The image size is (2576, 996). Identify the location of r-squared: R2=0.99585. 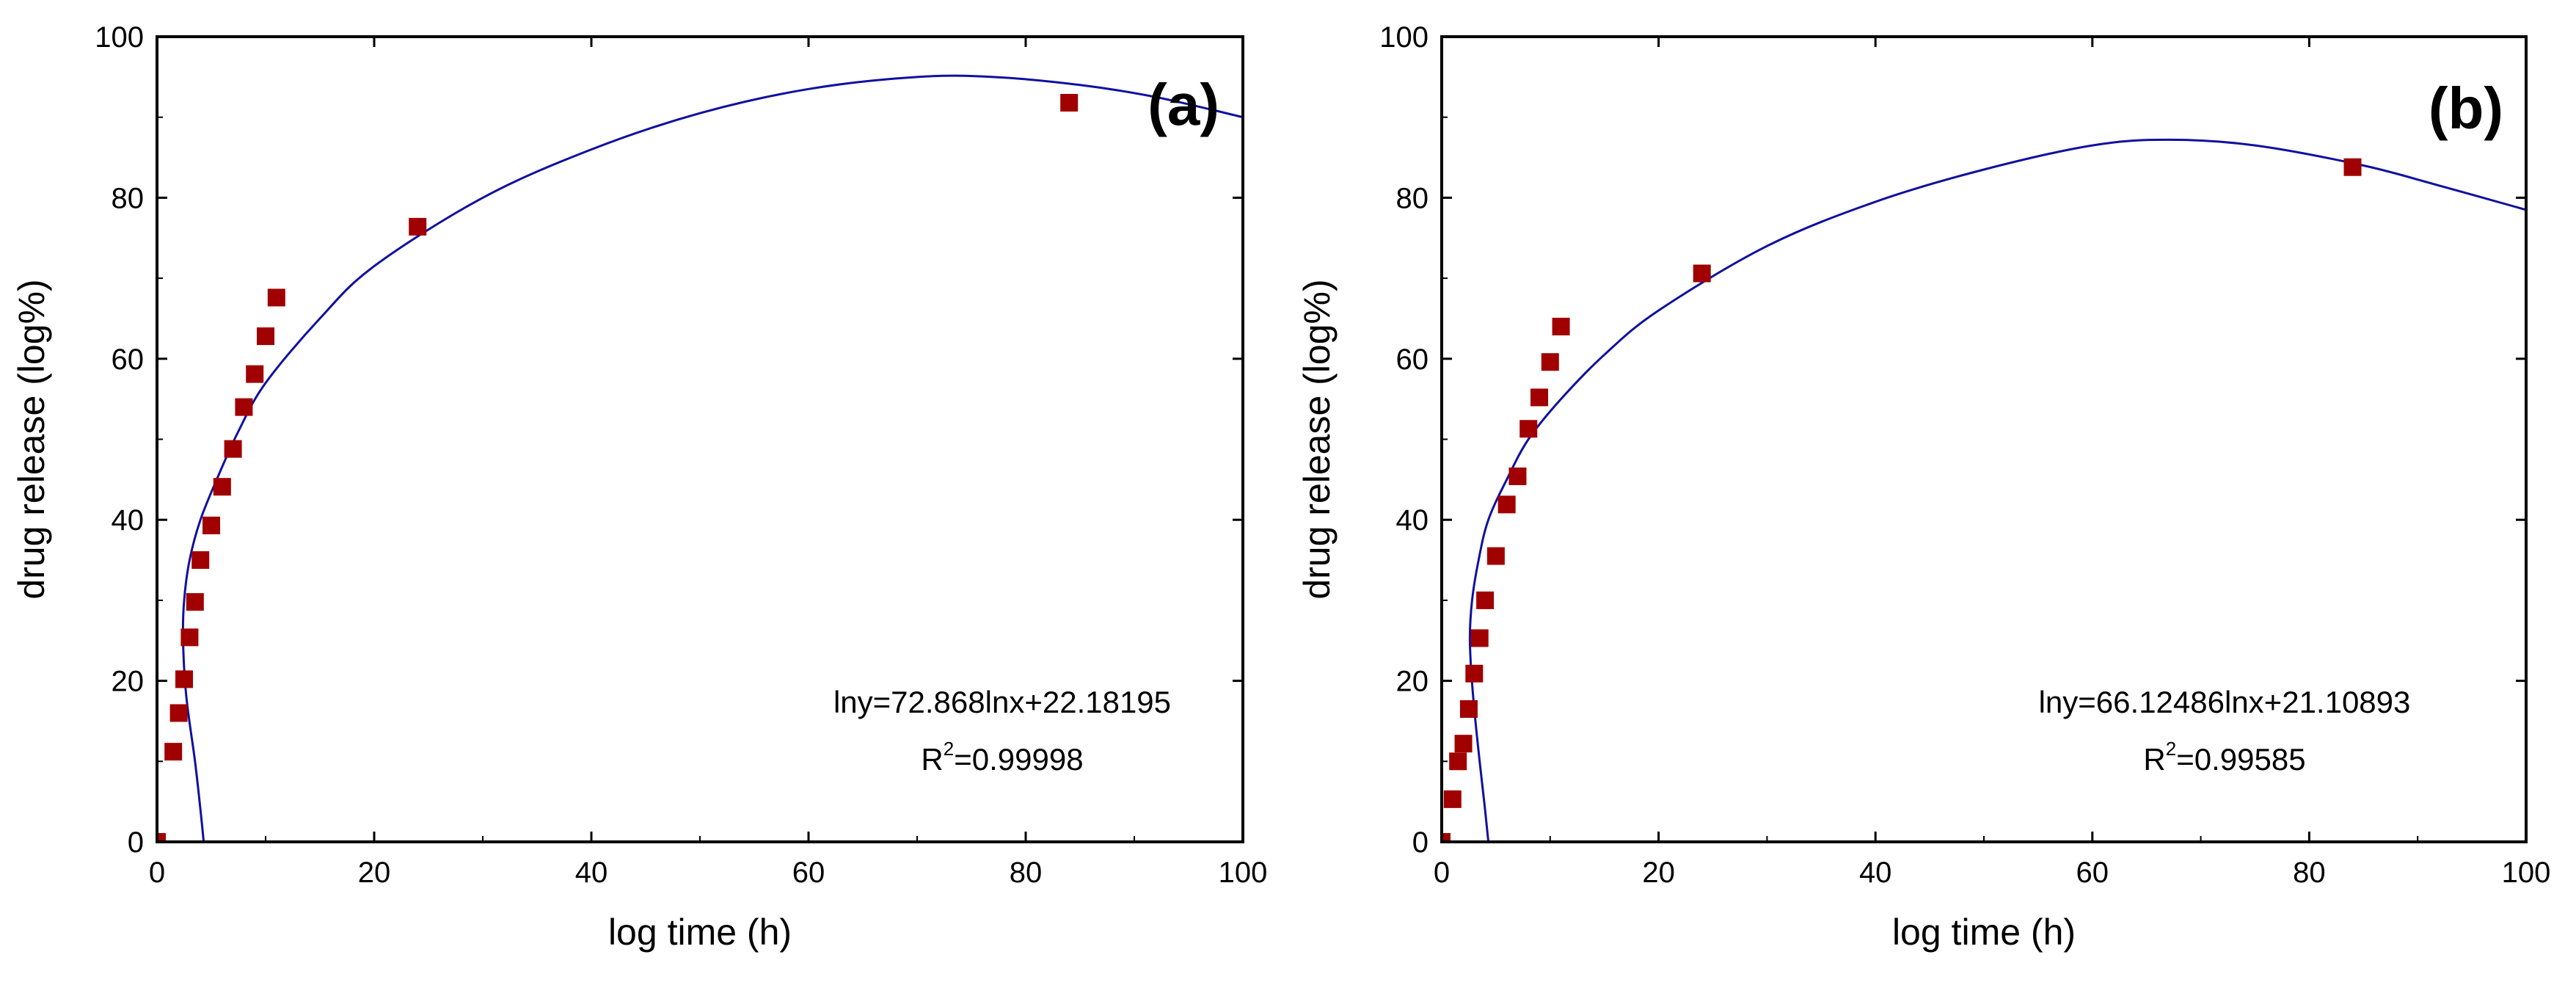
(2224, 758).